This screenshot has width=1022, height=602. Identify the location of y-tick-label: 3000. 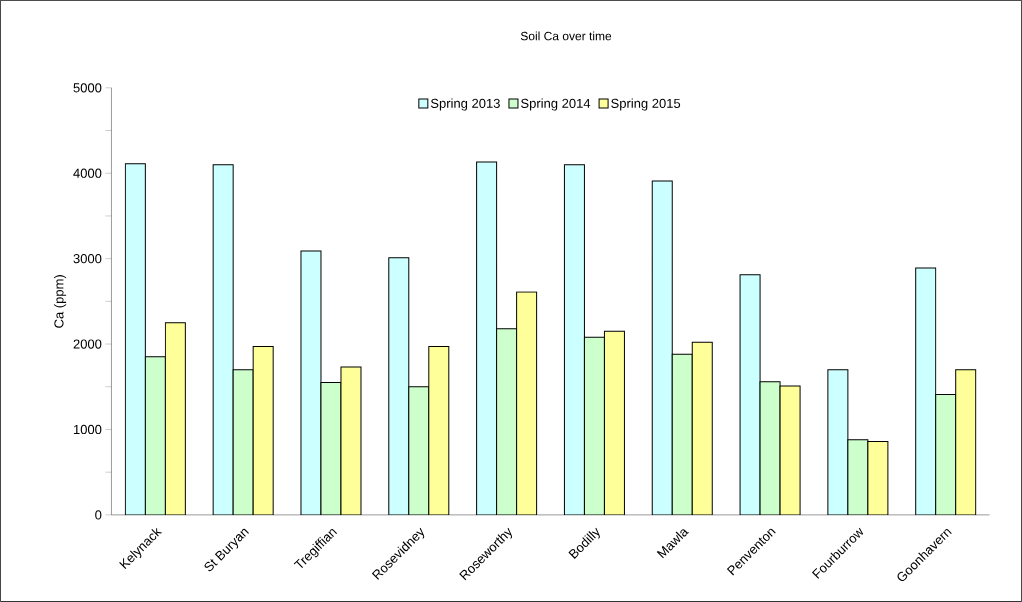
(87, 259).